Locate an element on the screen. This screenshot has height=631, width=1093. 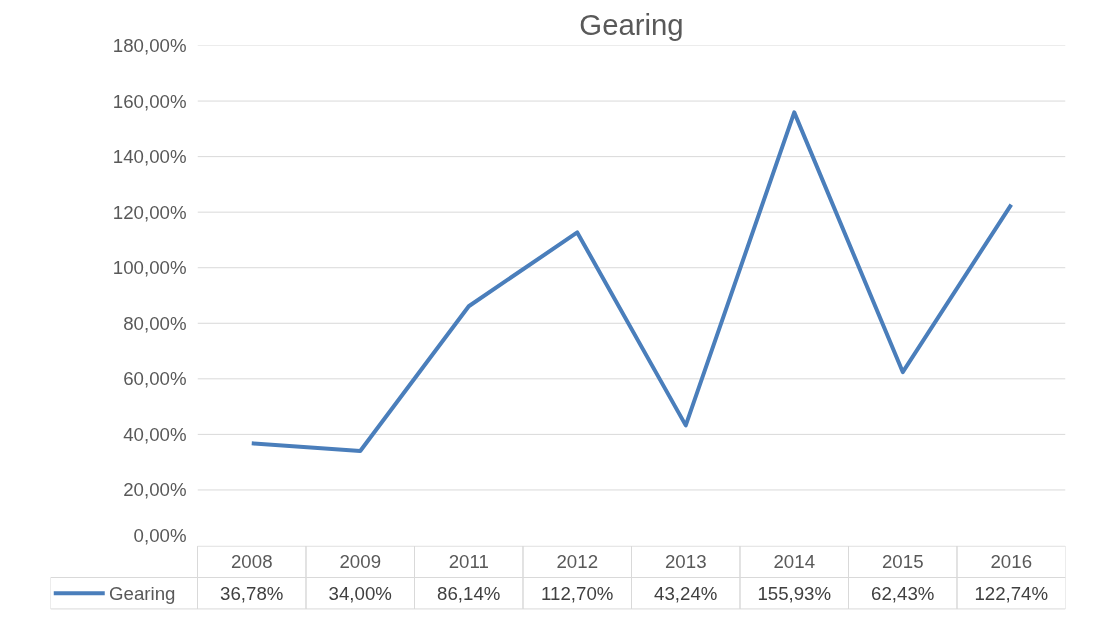
data-label: 43,24% is located at coordinates (686, 593).